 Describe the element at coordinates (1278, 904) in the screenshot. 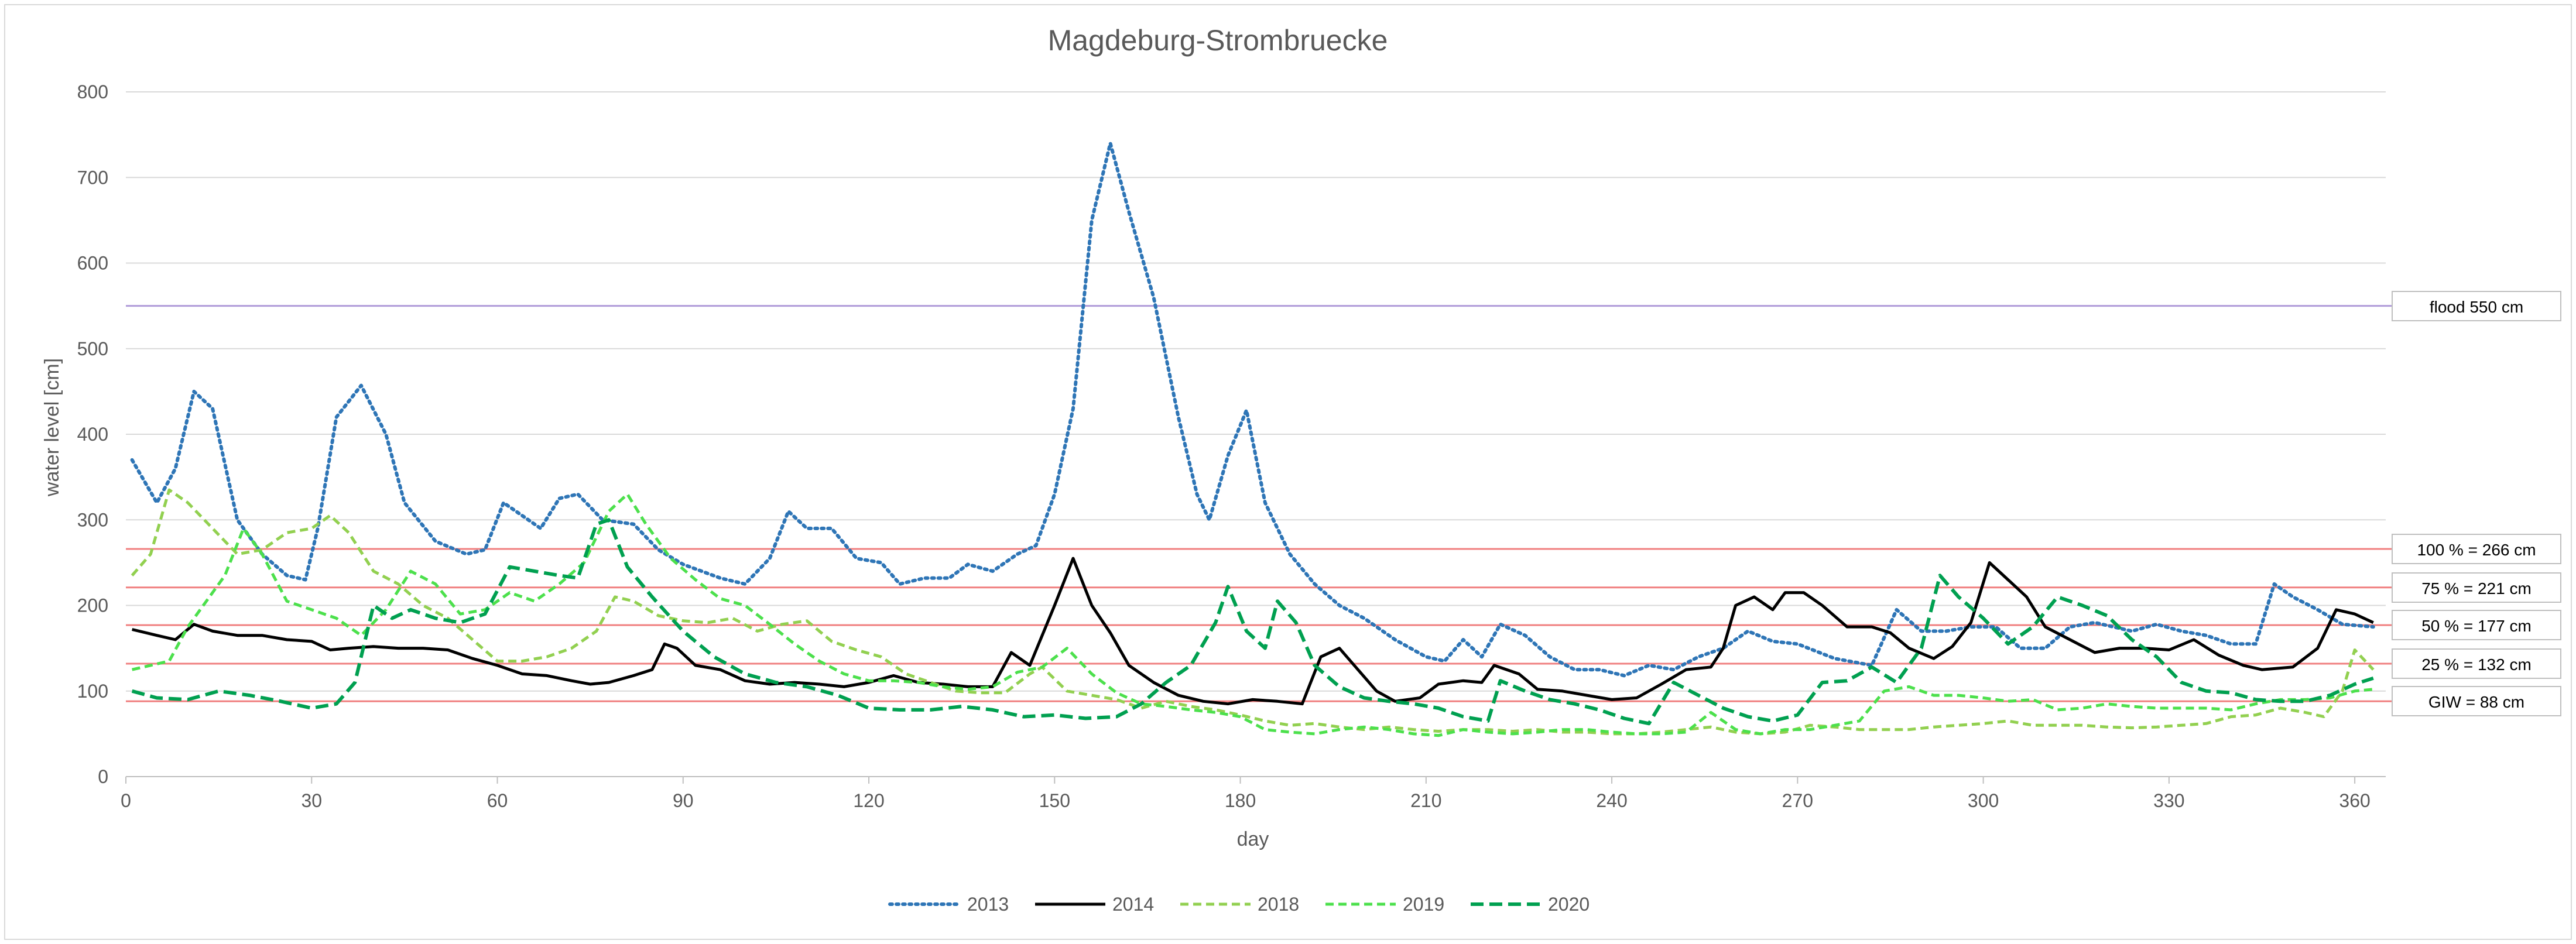

I see `legend-label: 2018` at that location.